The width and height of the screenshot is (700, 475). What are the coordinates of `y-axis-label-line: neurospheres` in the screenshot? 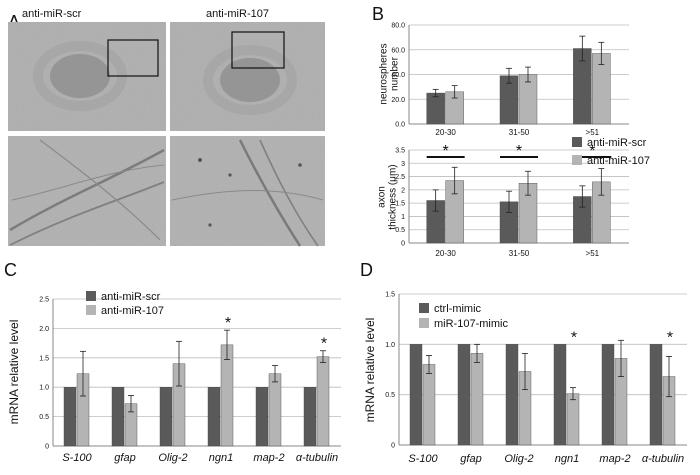 It's located at (384, 73).